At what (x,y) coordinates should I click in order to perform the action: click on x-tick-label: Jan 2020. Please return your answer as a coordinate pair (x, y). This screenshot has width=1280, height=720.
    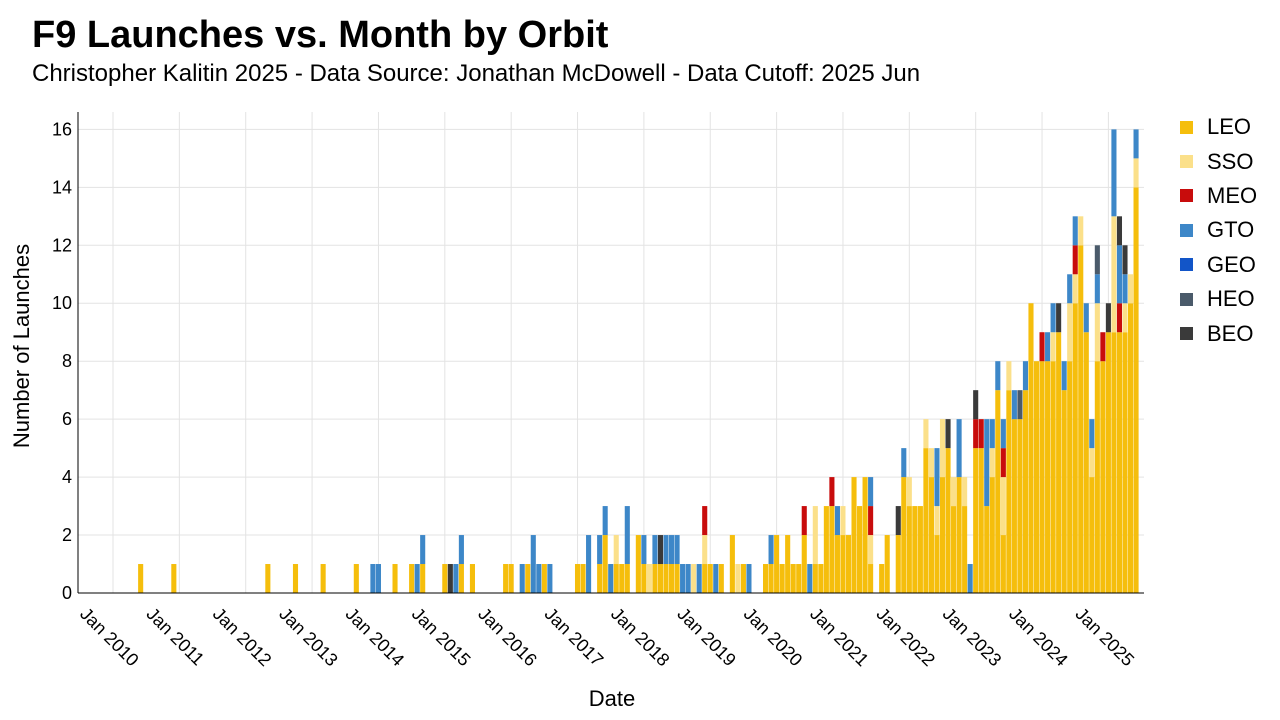
    Looking at the image, I should click on (773, 637).